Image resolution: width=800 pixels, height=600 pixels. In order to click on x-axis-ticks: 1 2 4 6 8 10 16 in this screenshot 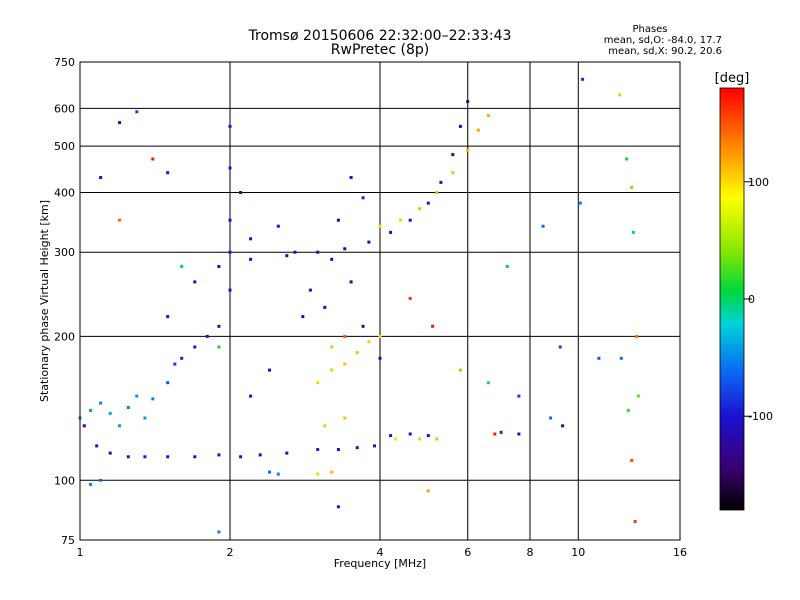, I will do `click(382, 552)`.